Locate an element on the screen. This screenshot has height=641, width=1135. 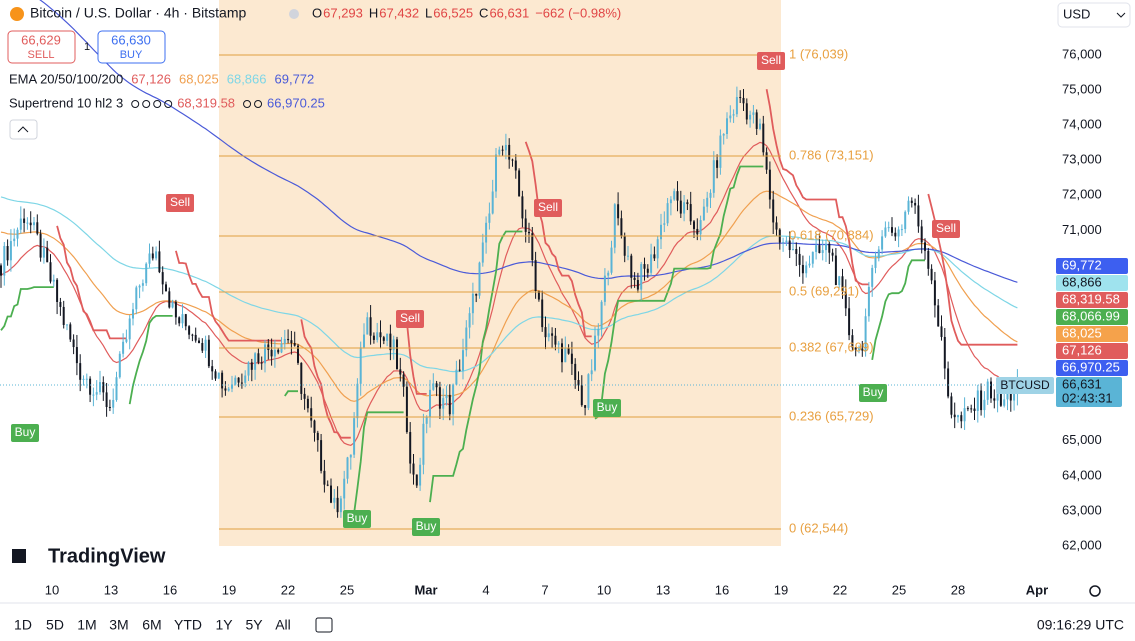
timeframe-button: 5Y is located at coordinates (254, 625).